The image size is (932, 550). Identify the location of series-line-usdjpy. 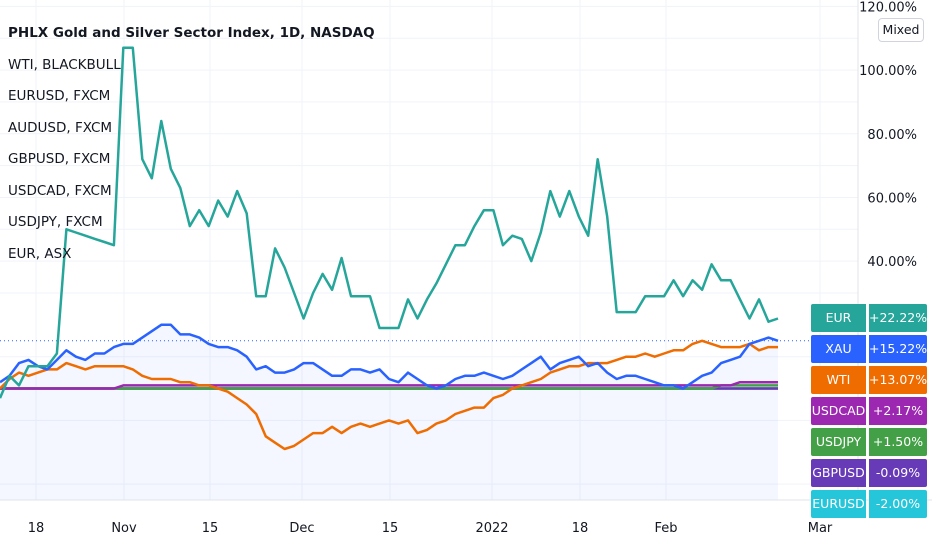
(389, 387).